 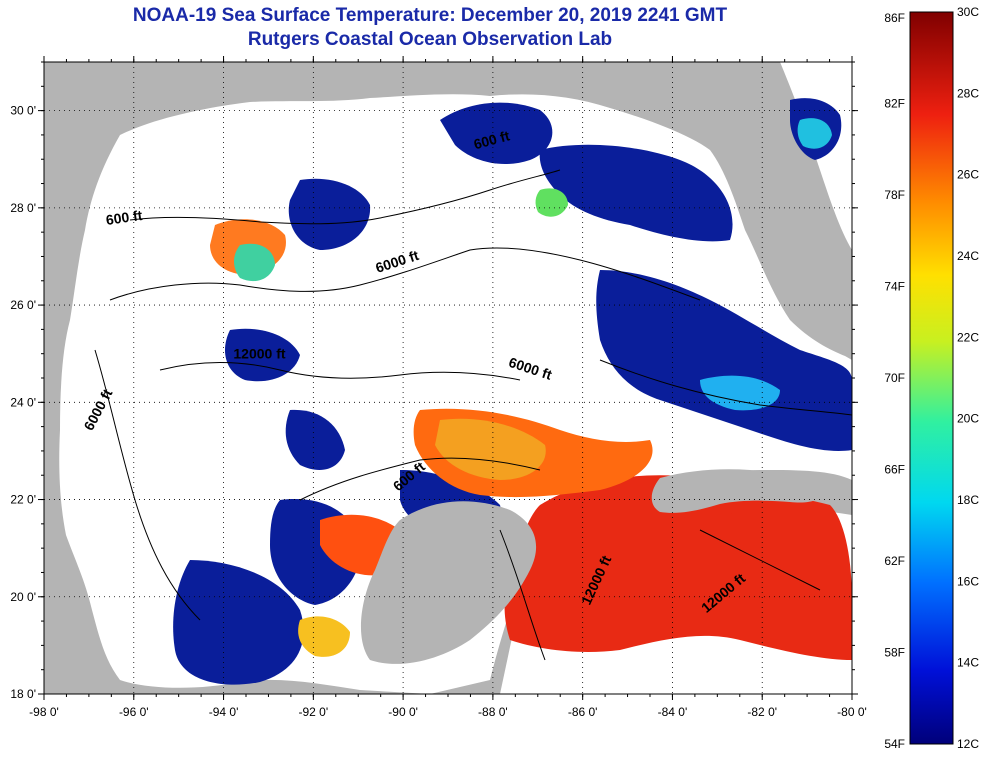 What do you see at coordinates (493, 712) in the screenshot?
I see `lon-tick-label: -88 0'` at bounding box center [493, 712].